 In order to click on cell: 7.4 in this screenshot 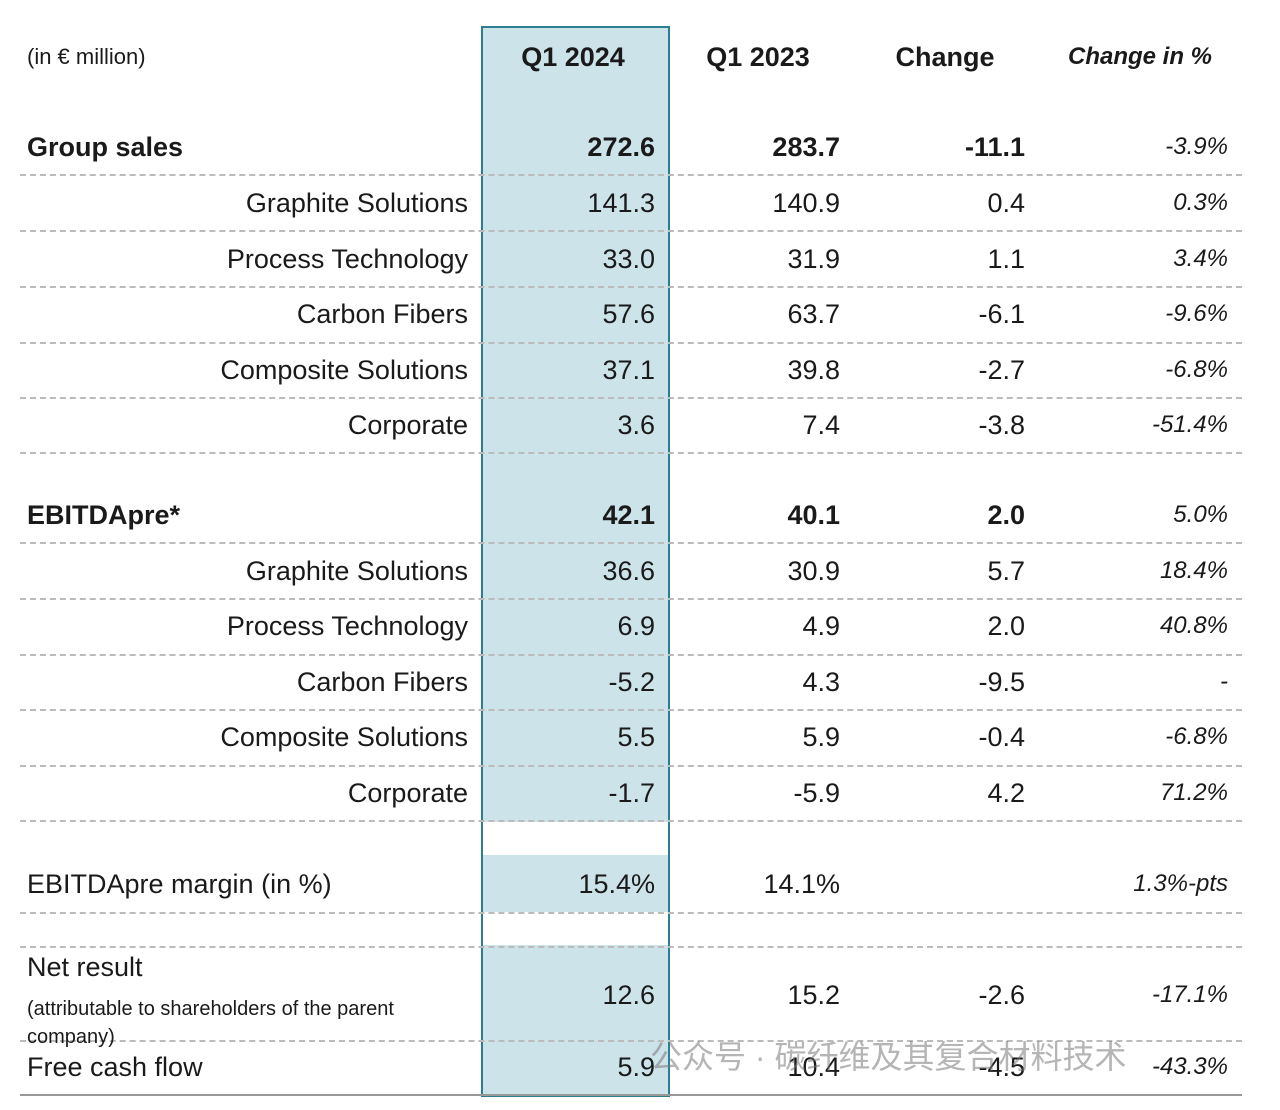, I will do `click(821, 425)`.